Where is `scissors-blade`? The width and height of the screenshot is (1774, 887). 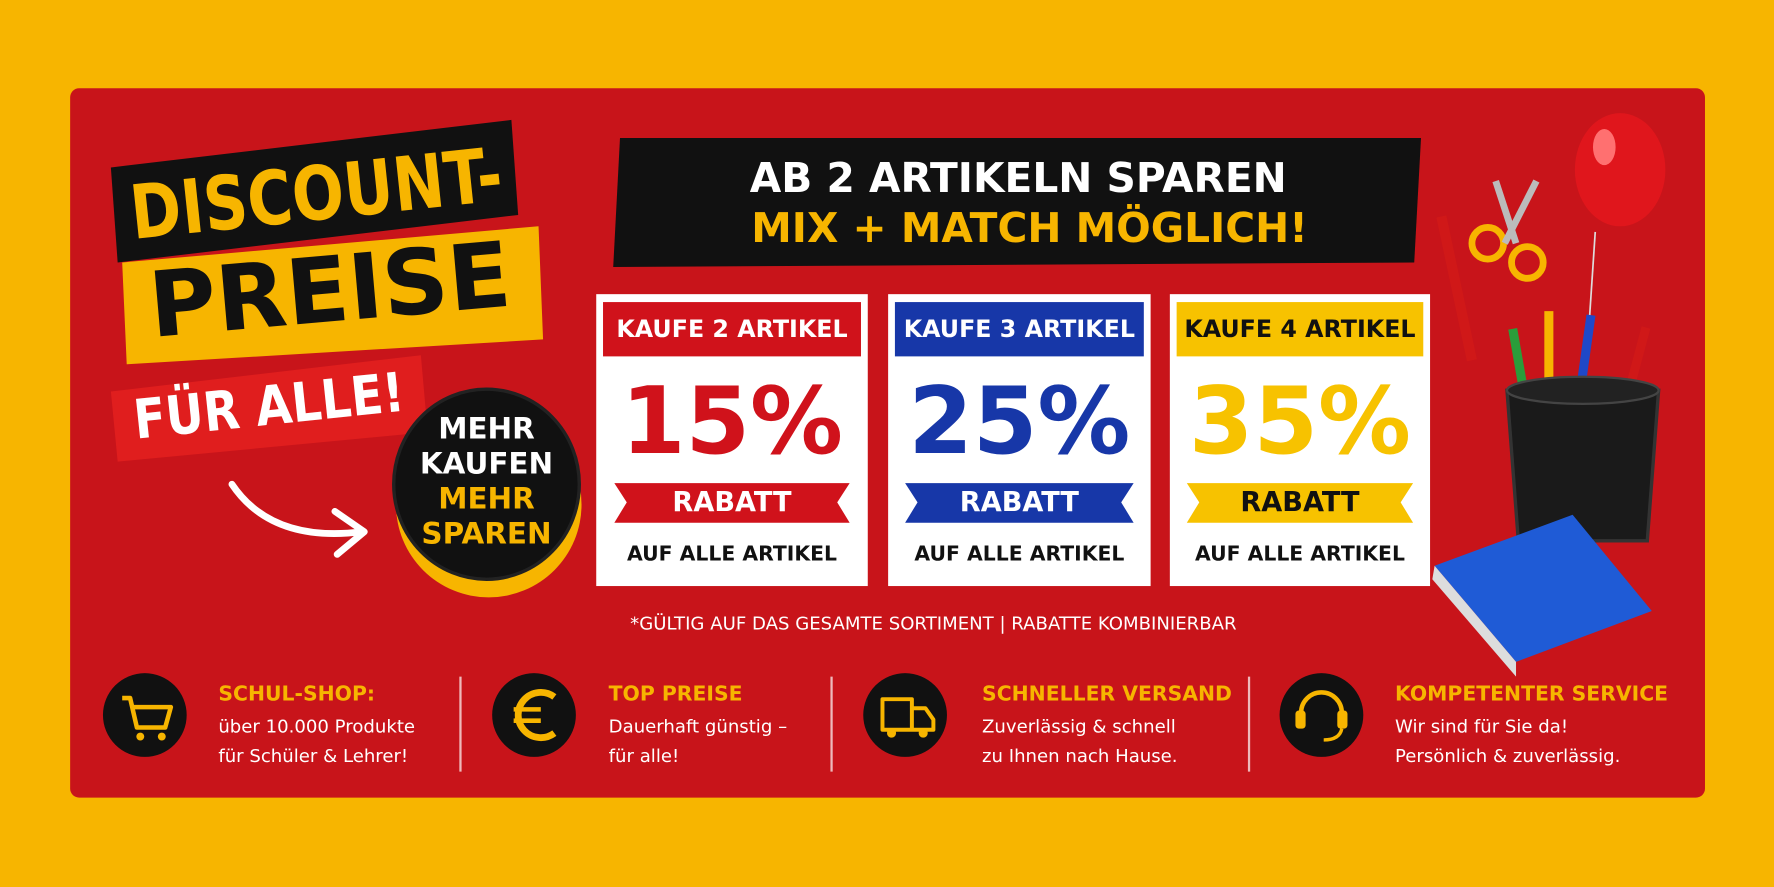
scissors-blade is located at coordinates (1520, 212).